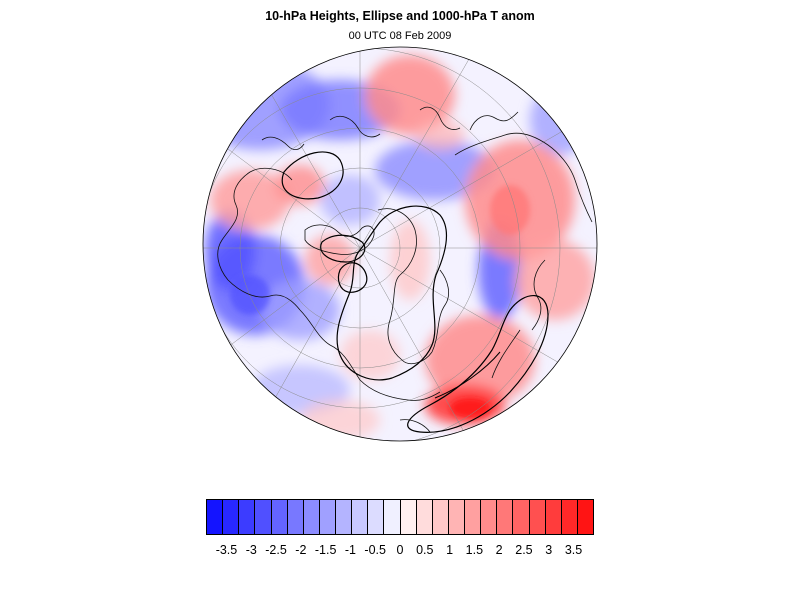  I want to click on colorbar-label: -2, so click(301, 550).